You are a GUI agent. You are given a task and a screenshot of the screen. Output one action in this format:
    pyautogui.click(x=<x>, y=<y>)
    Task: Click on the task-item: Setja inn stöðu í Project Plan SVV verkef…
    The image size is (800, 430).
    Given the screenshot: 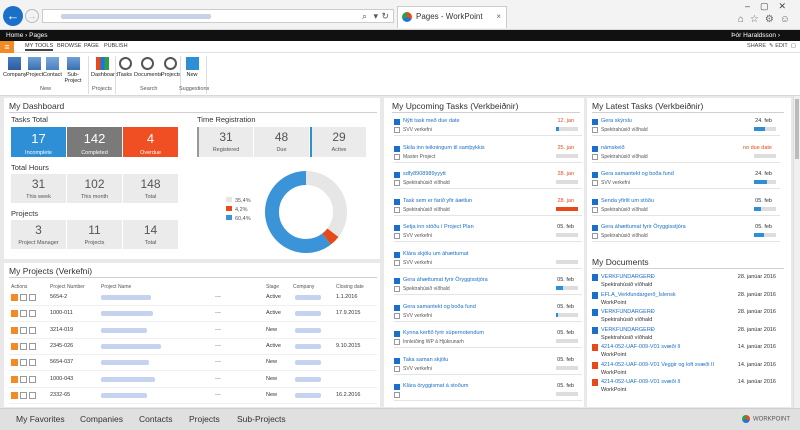 What is the action you would take?
    pyautogui.click(x=488, y=233)
    